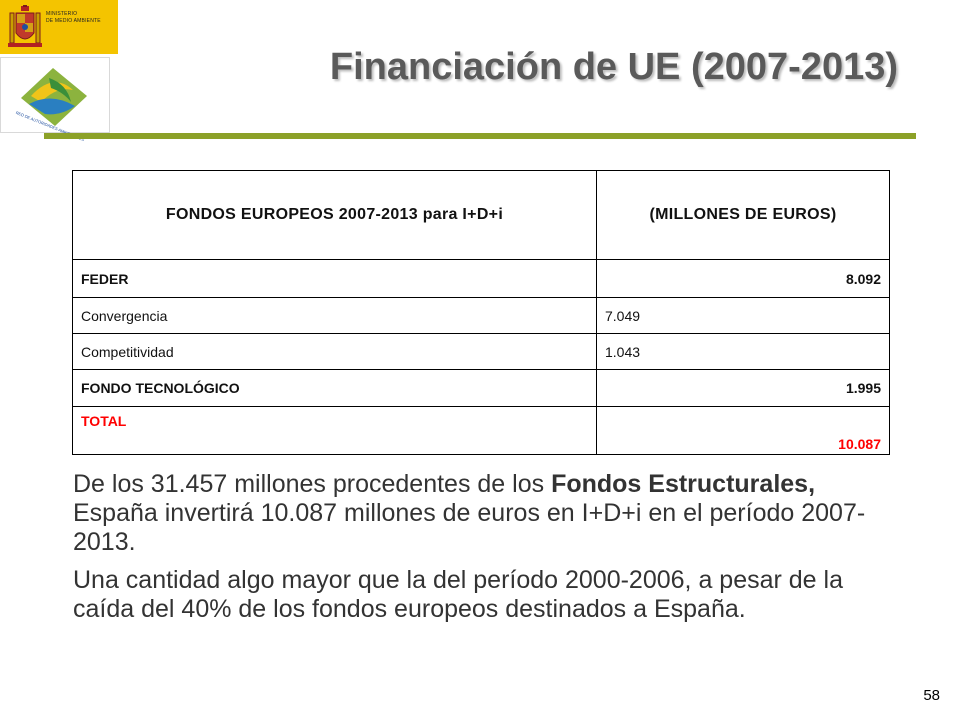 The height and width of the screenshot is (720, 960). Describe the element at coordinates (931, 695) in the screenshot. I see `page-number: 58` at that location.